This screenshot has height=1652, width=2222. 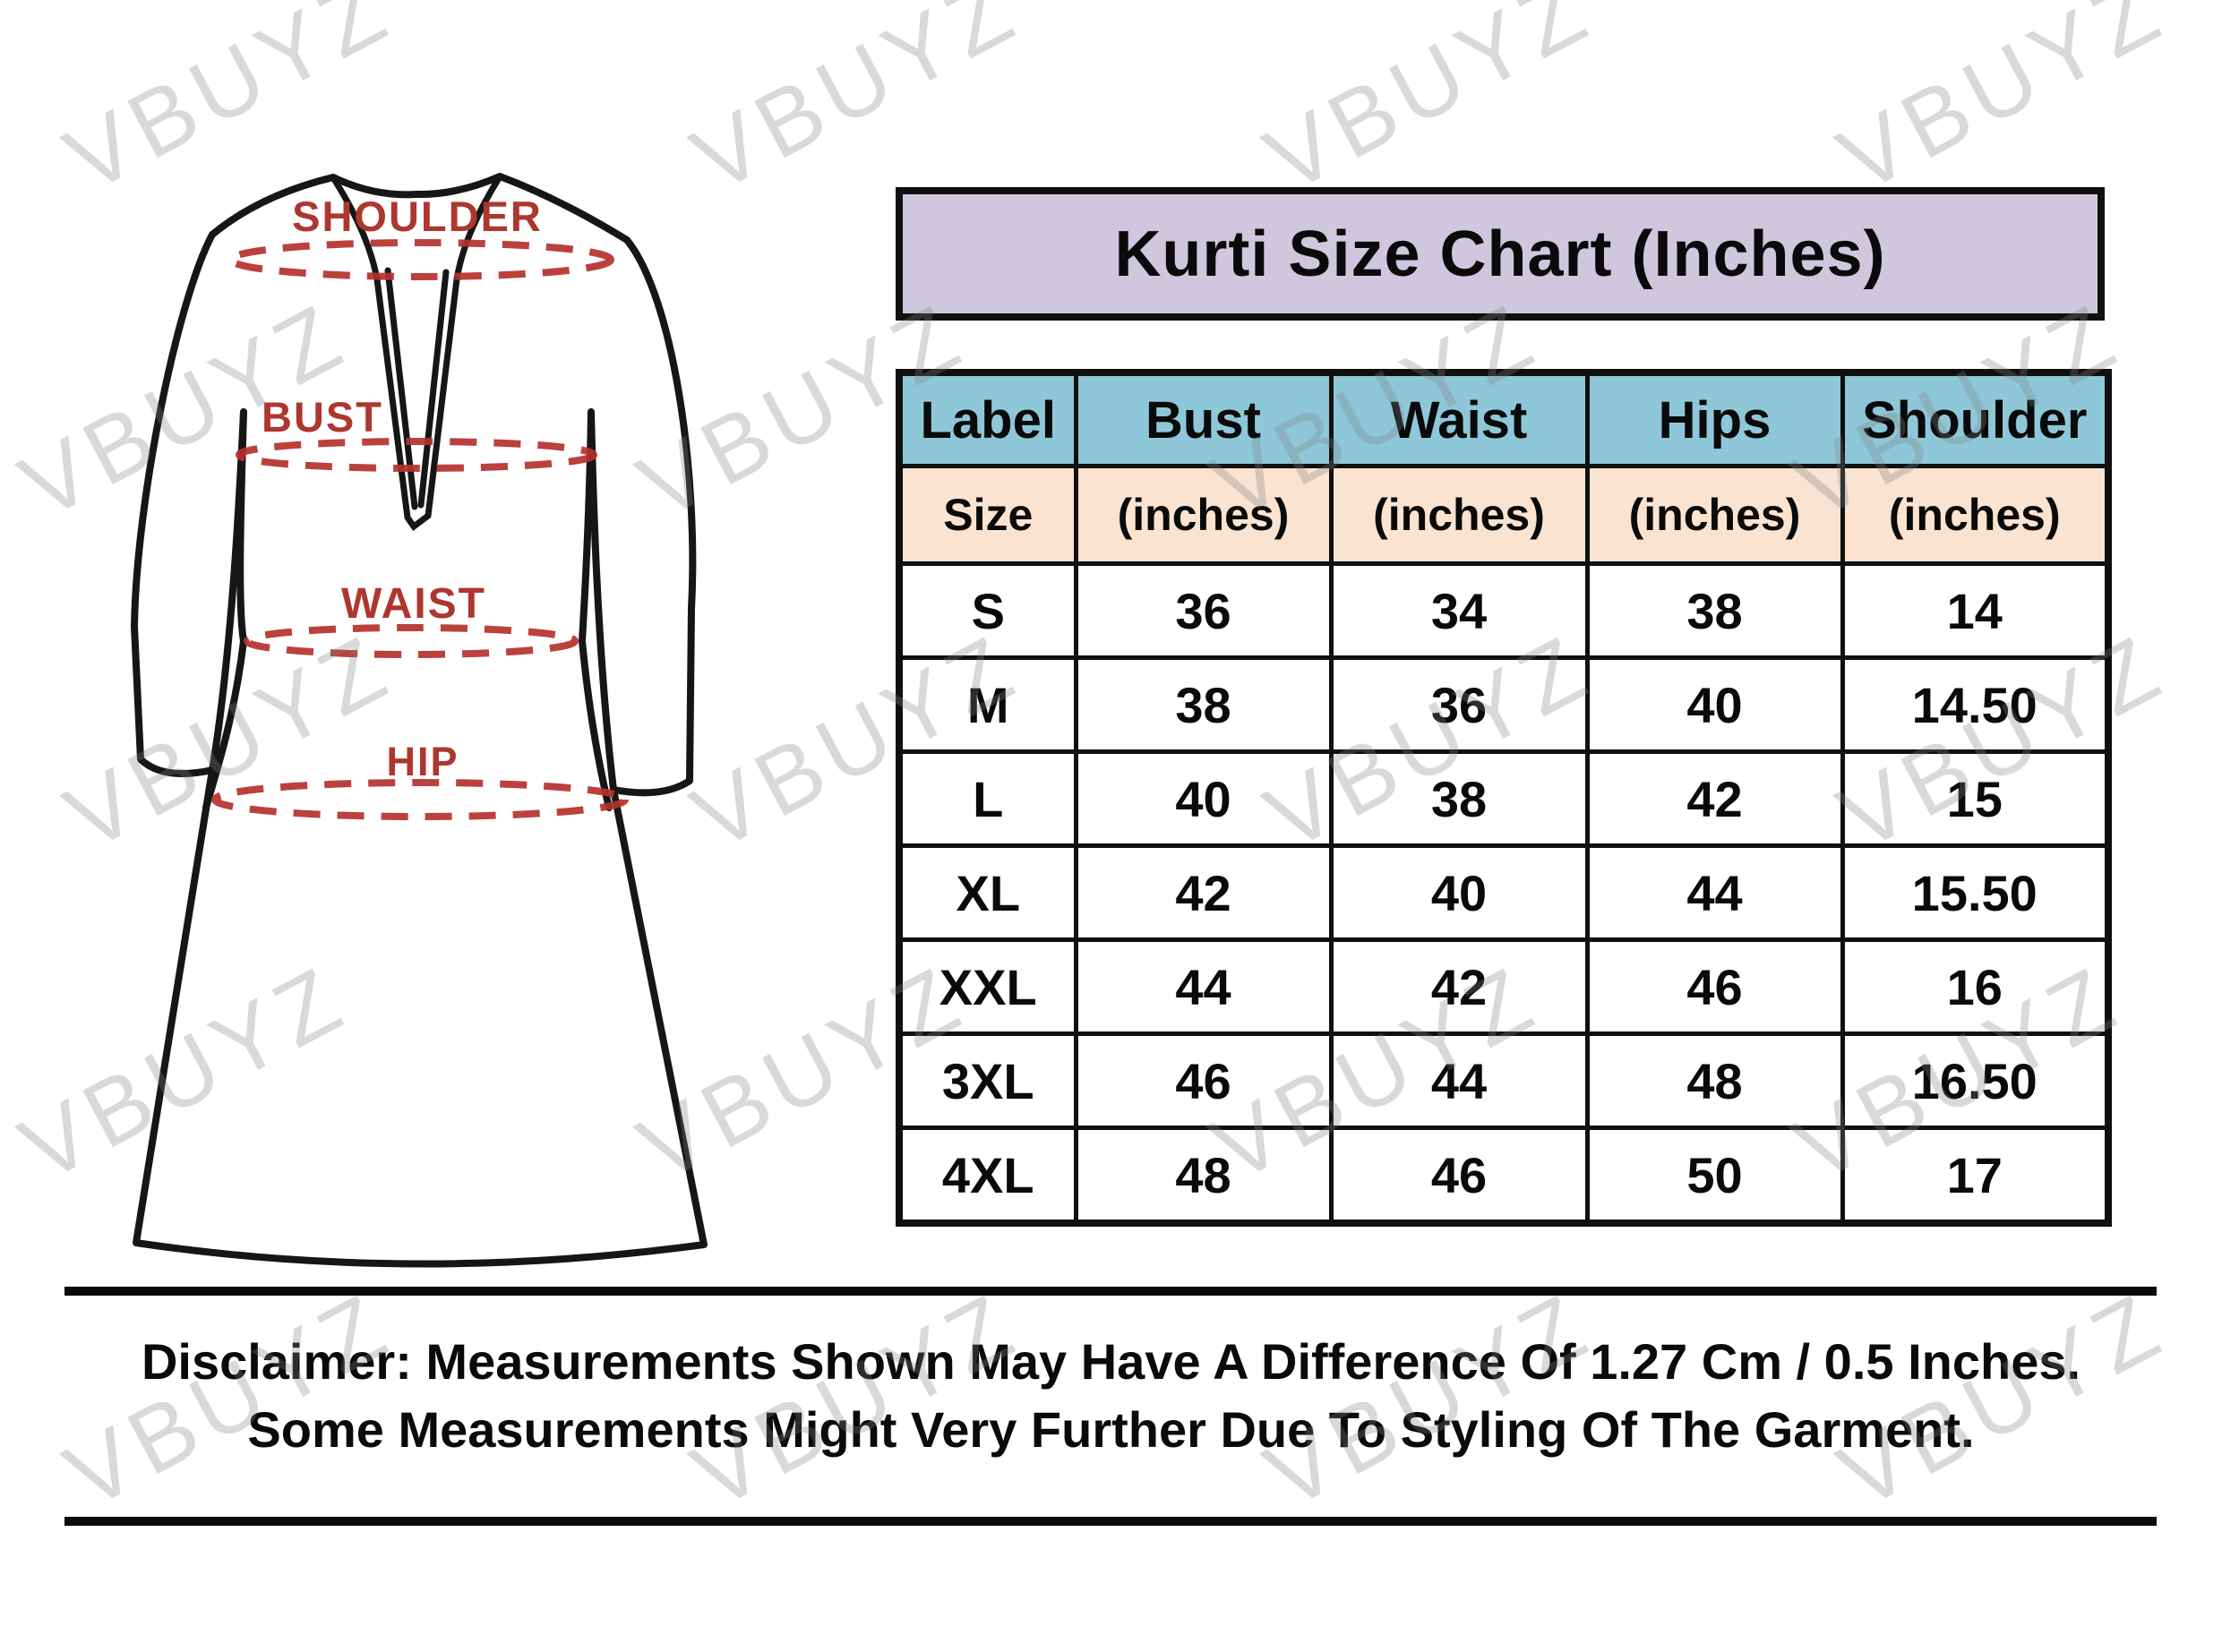 What do you see at coordinates (1203, 986) in the screenshot?
I see `cell-bust: 44` at bounding box center [1203, 986].